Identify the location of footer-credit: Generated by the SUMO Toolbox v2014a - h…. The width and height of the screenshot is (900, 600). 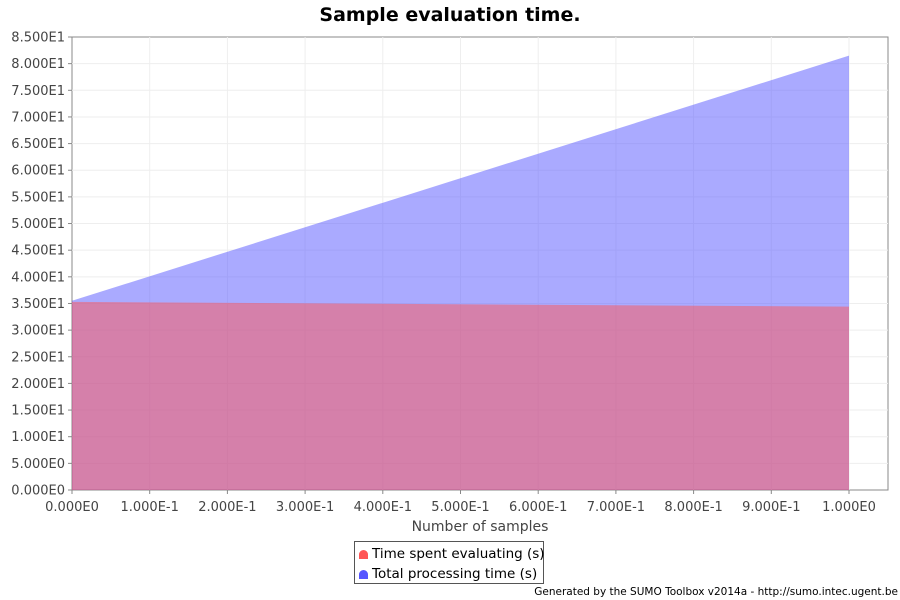
(716, 592).